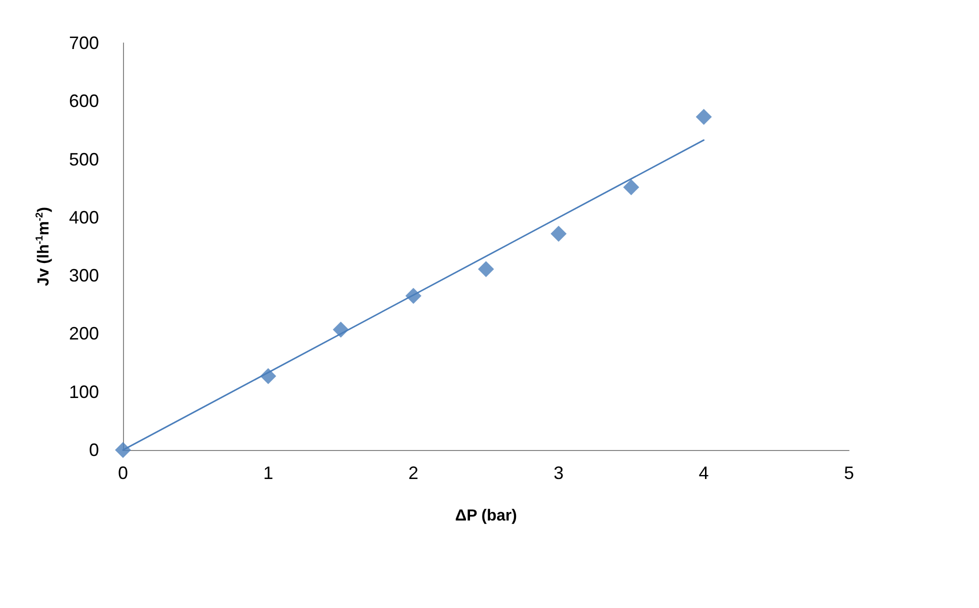  What do you see at coordinates (83, 159) in the screenshot?
I see `y-tick-label: 500` at bounding box center [83, 159].